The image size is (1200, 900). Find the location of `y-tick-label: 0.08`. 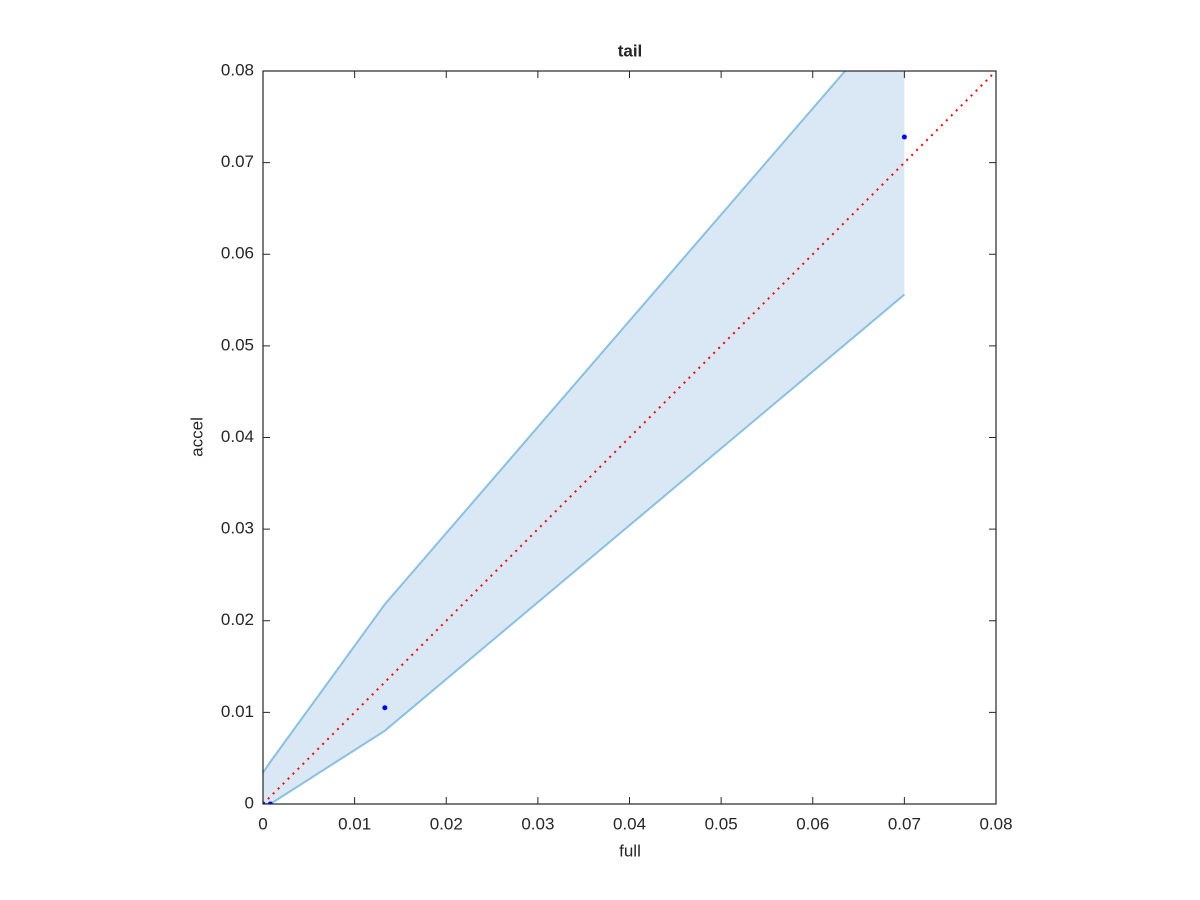

y-tick-label: 0.08 is located at coordinates (237, 69).